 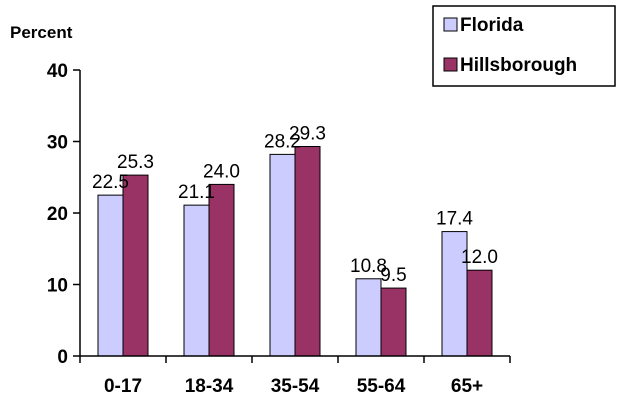 I want to click on data-label-florida: 21.1, so click(x=196, y=192).